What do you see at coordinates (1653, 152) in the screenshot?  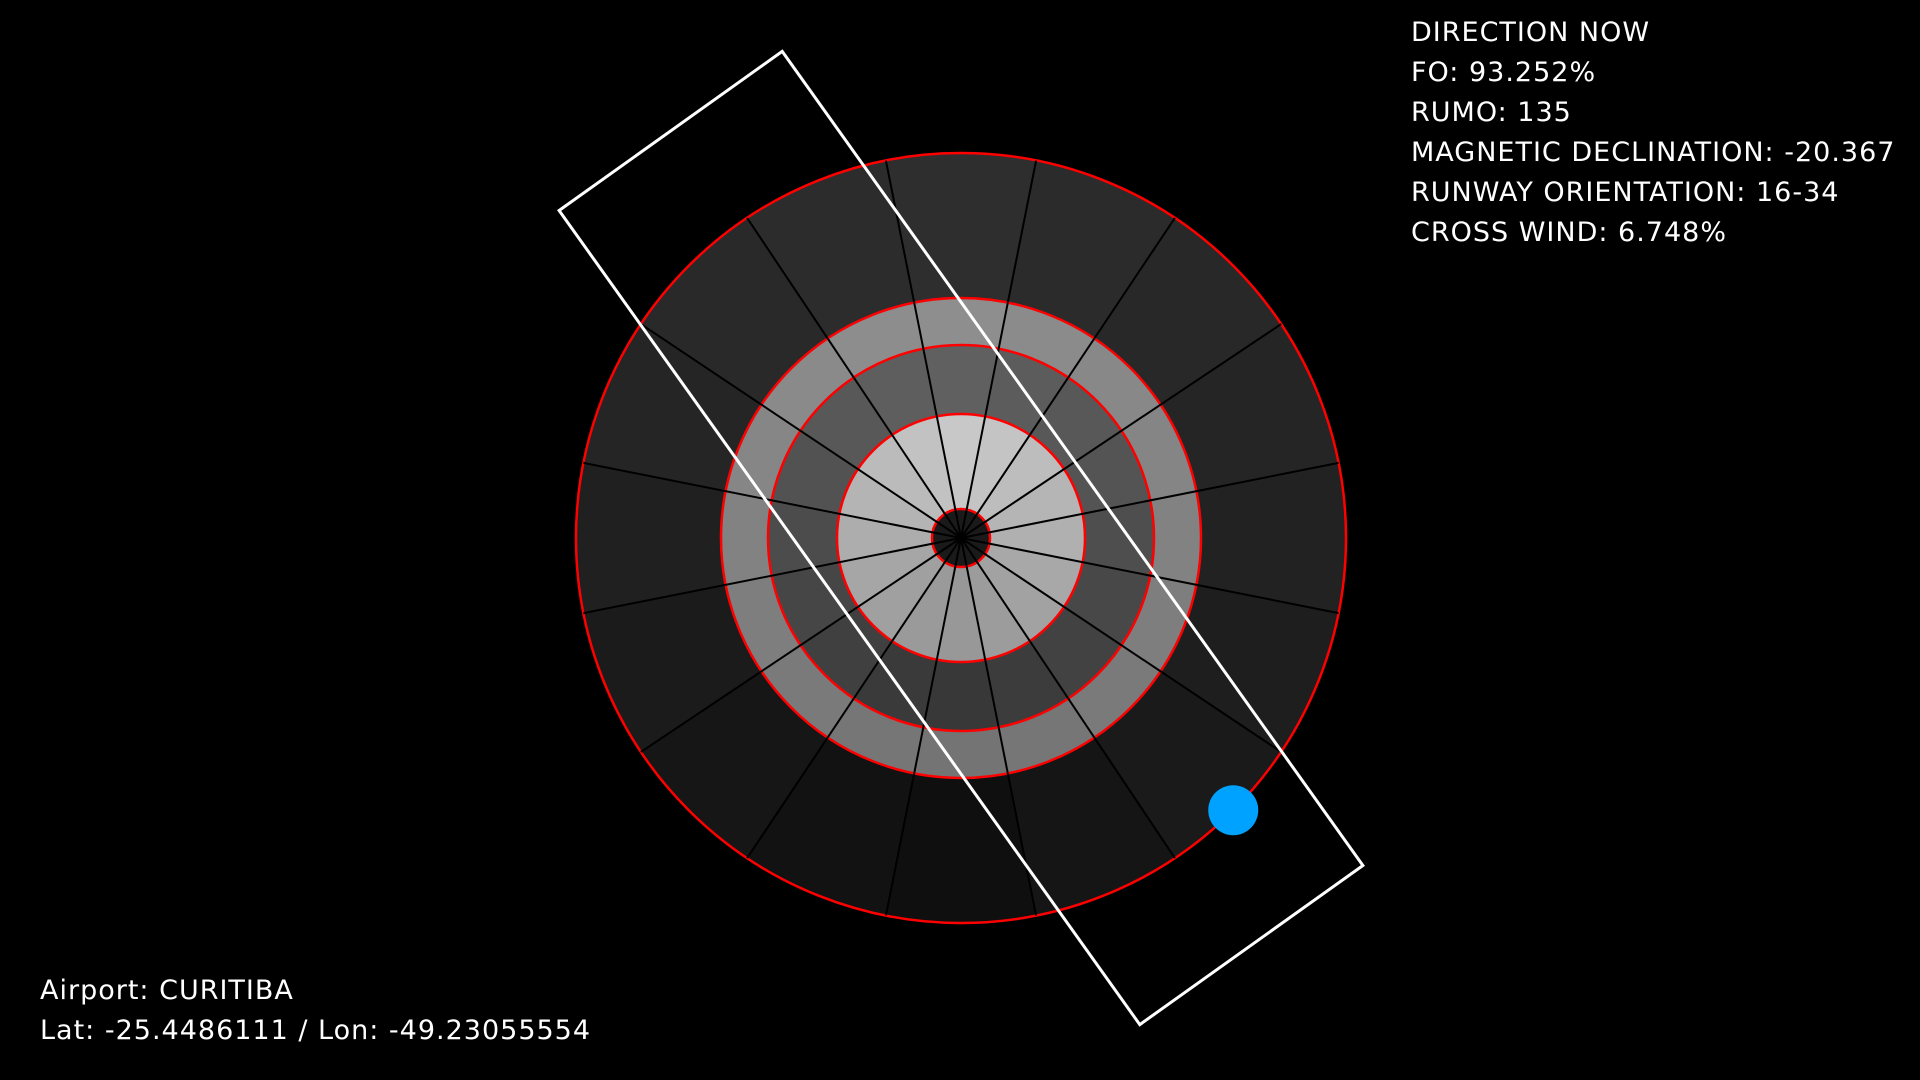 I see `magnetic-declination-readout: MAGNETIC DECLINATION: -20.367` at bounding box center [1653, 152].